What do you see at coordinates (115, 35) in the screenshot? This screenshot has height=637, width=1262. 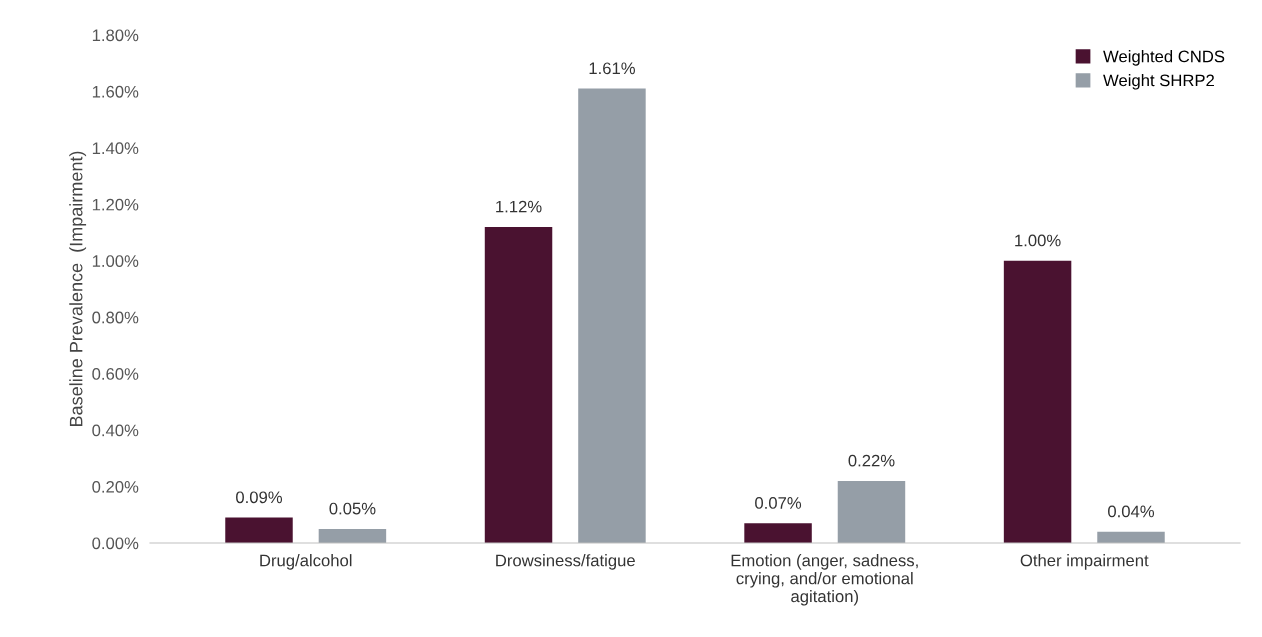 I see `y-tick-label: 1.80%` at bounding box center [115, 35].